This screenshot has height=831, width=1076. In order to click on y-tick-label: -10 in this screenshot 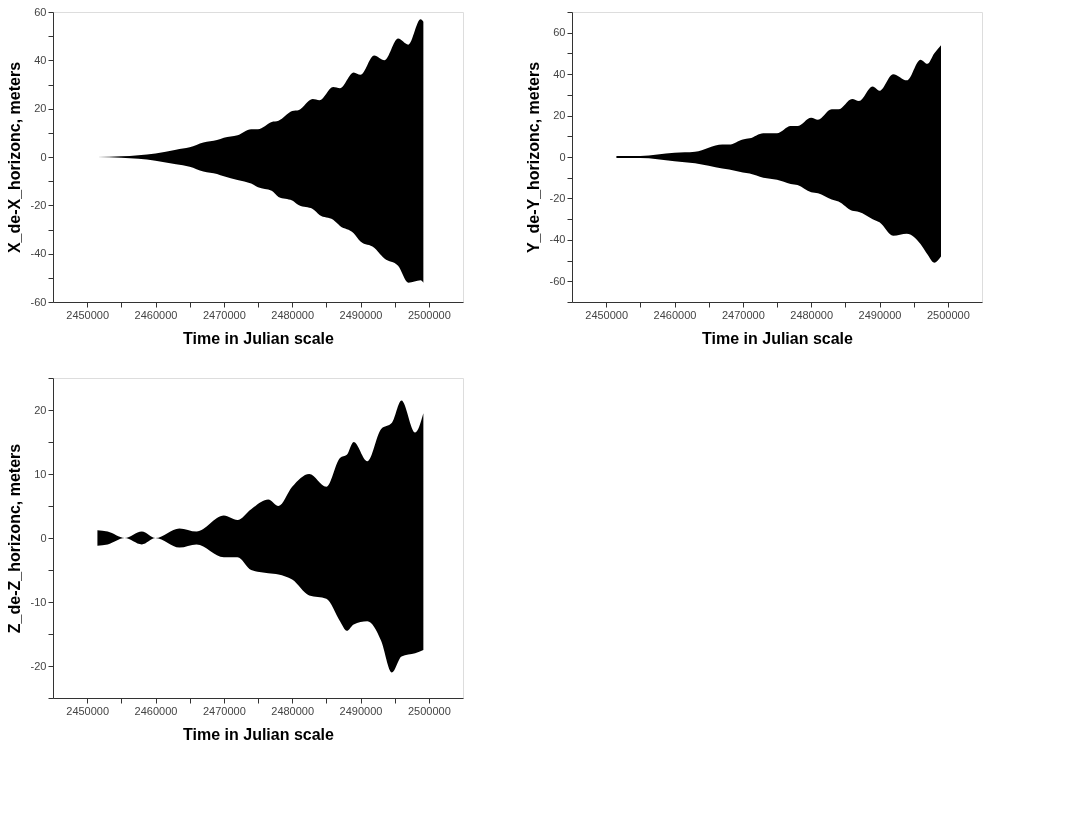, I will do `click(38, 601)`.